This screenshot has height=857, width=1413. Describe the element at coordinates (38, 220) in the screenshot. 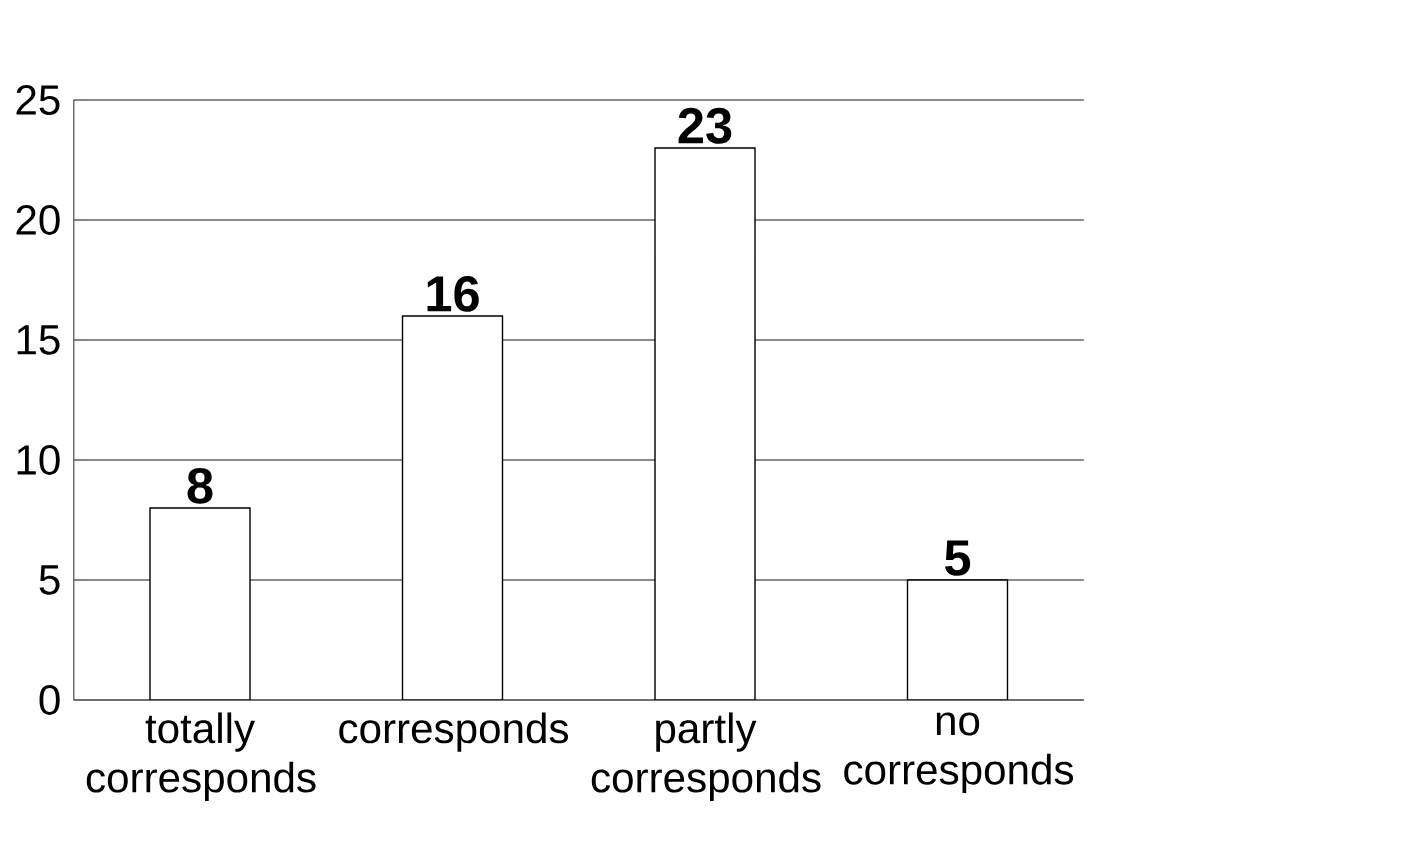

I see `y-tick-label: 20` at that location.